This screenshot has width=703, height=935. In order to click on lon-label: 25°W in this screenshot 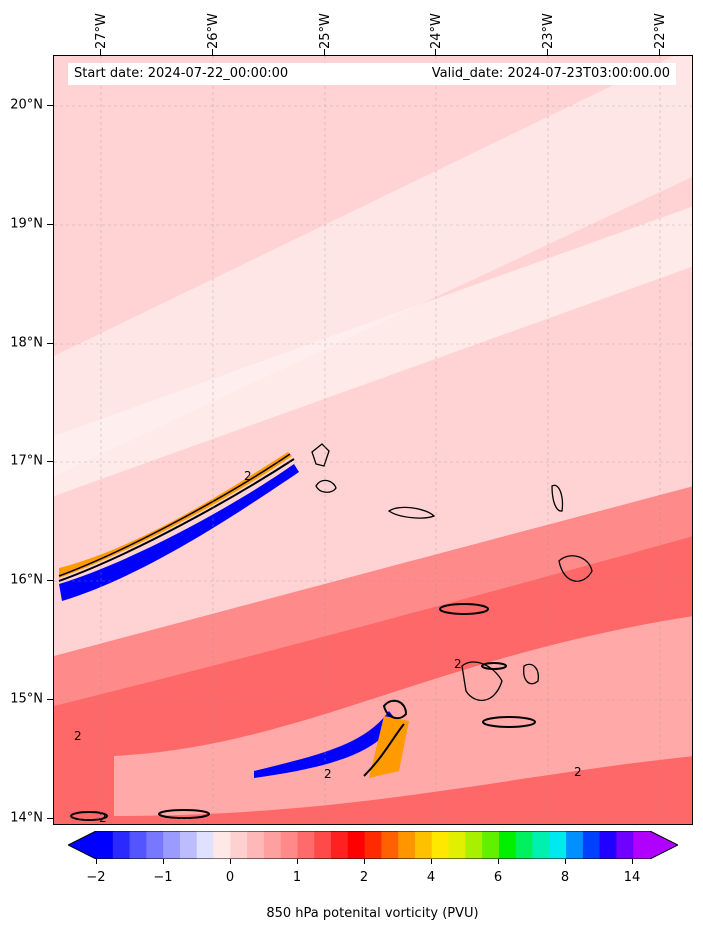, I will do `click(325, 31)`.